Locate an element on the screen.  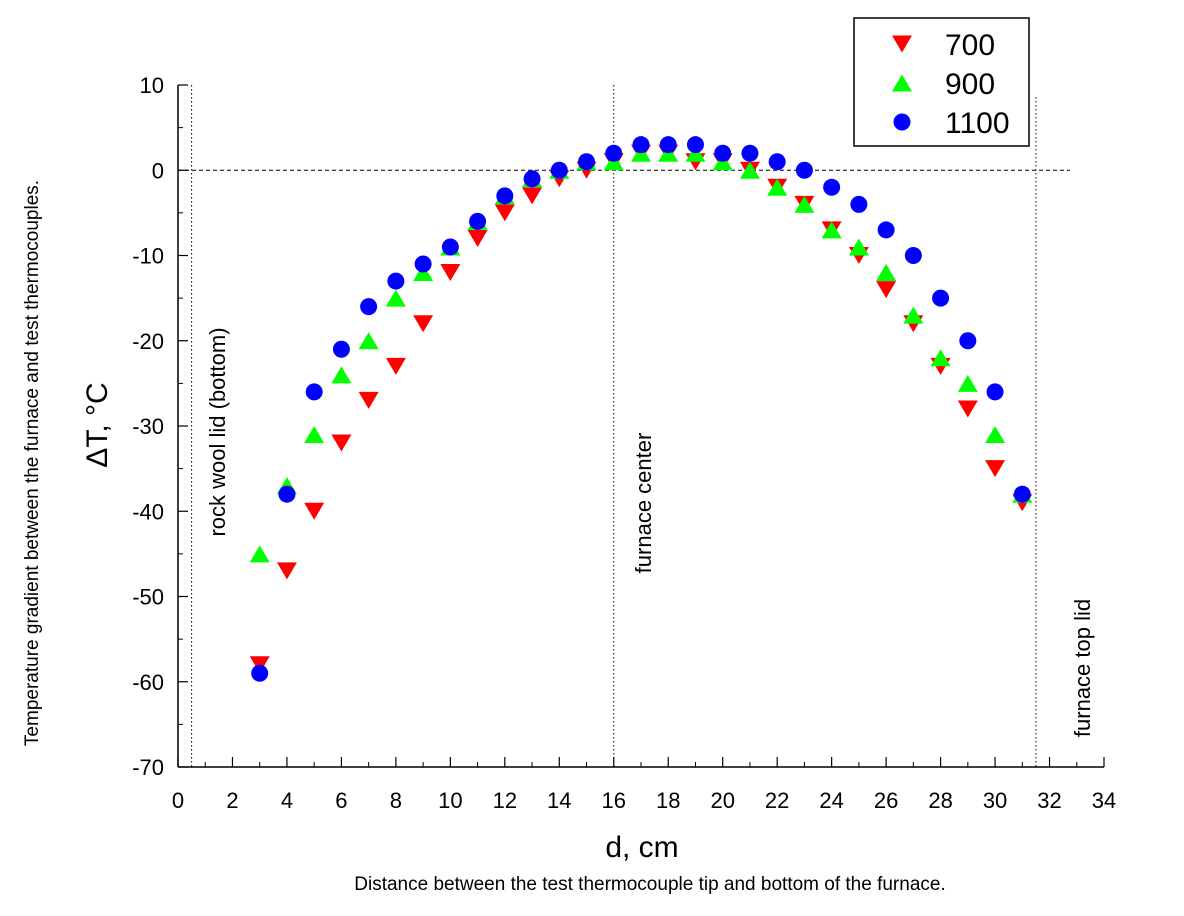
legend-box is located at coordinates (941, 82).